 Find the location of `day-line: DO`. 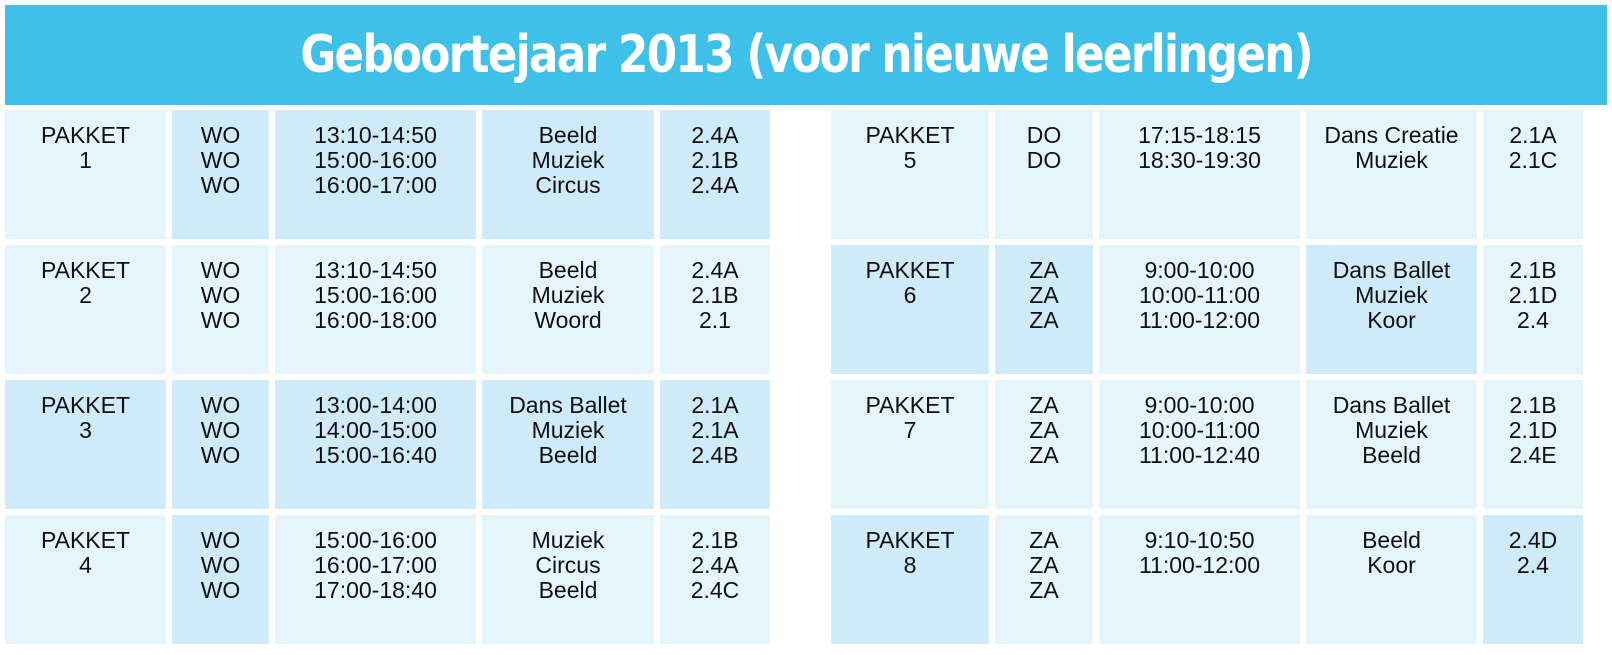

day-line: DO is located at coordinates (1044, 160).